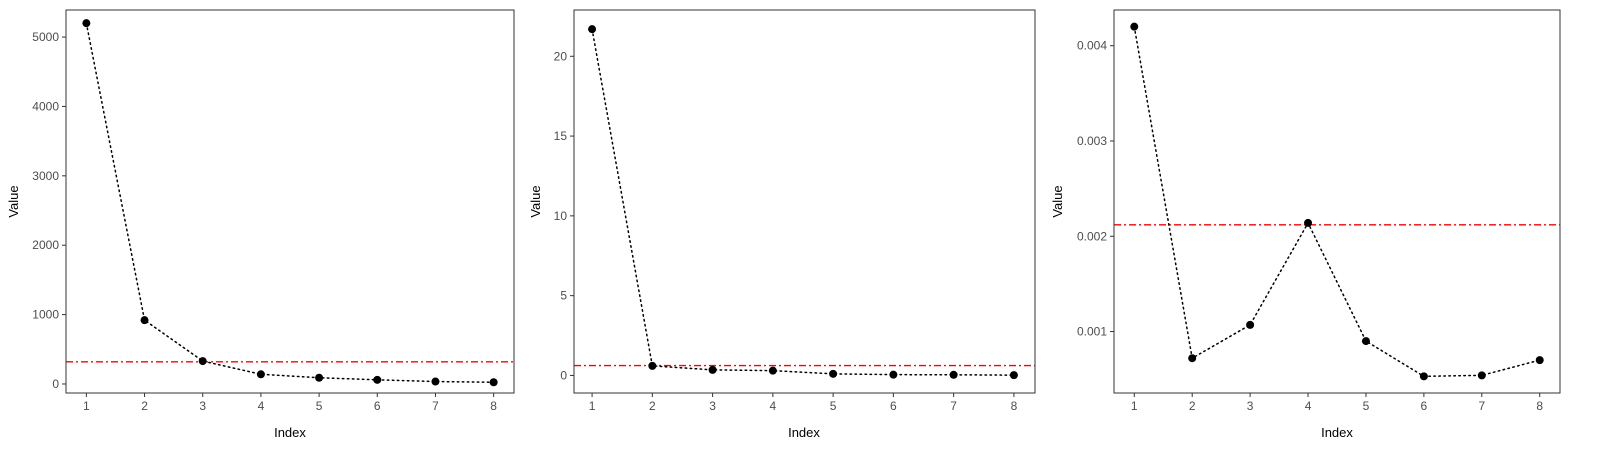  What do you see at coordinates (1092, 46) in the screenshot?
I see `y-tick-label: 0.004` at bounding box center [1092, 46].